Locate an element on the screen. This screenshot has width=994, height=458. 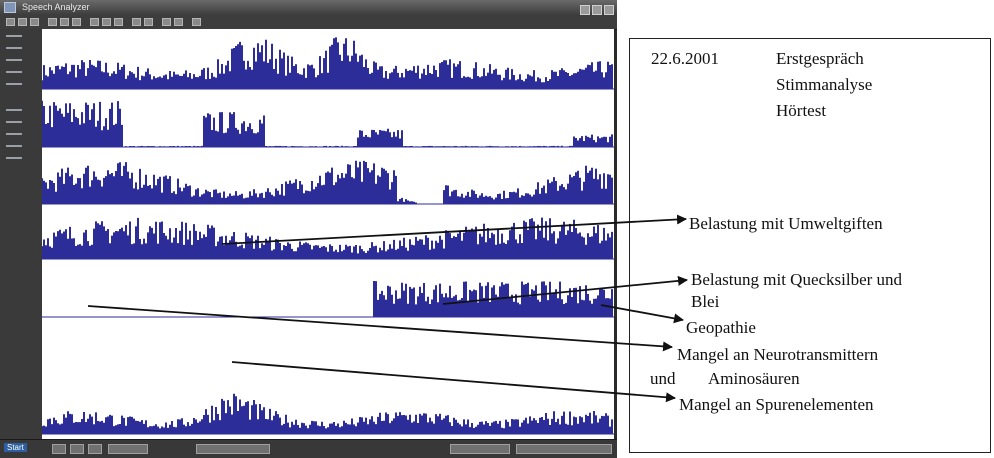
session-item: Hörtest is located at coordinates (801, 110).